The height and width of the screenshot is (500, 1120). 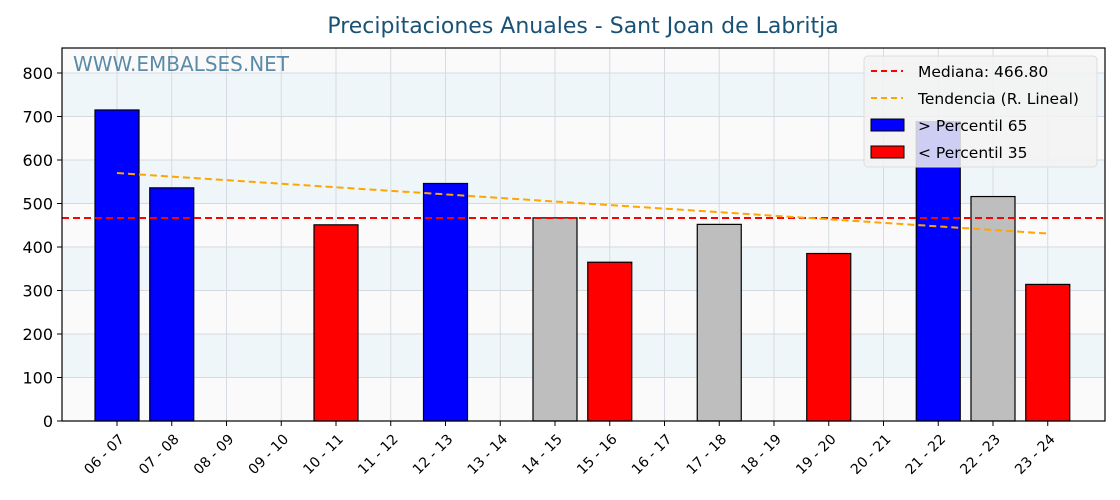 I want to click on svg-text: Mediana: 466.80, so click(x=983, y=72).